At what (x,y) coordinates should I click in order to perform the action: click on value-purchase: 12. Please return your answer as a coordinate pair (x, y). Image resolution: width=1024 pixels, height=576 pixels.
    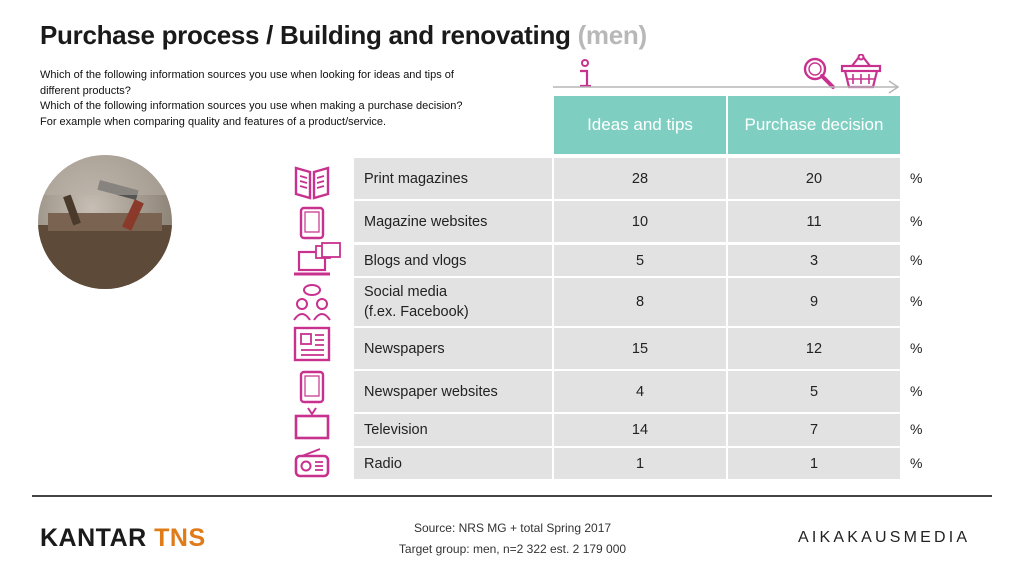
    Looking at the image, I should click on (814, 348).